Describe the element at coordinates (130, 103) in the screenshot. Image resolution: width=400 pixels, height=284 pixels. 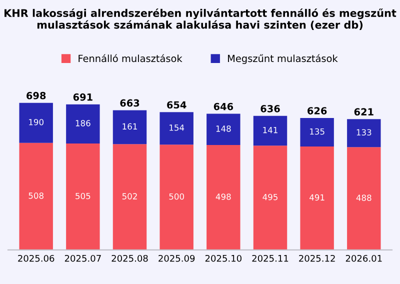
I see `total-label: 663` at that location.